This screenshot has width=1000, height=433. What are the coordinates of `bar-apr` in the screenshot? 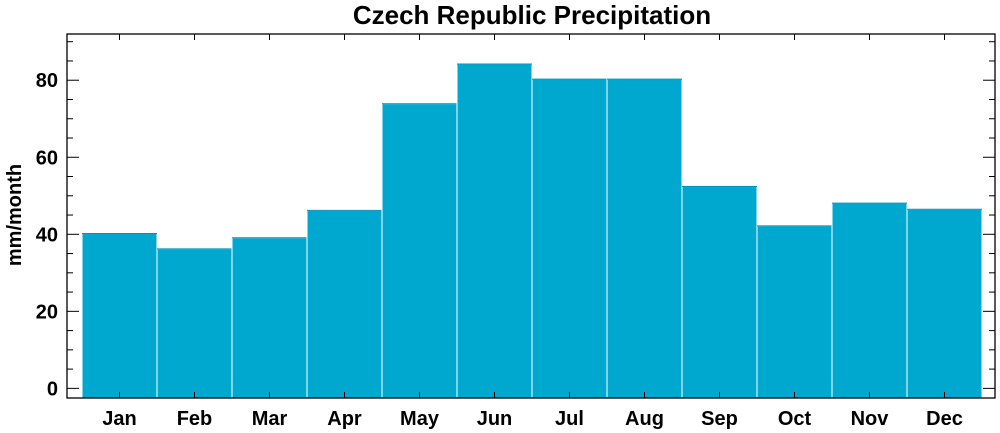 It's located at (344, 304).